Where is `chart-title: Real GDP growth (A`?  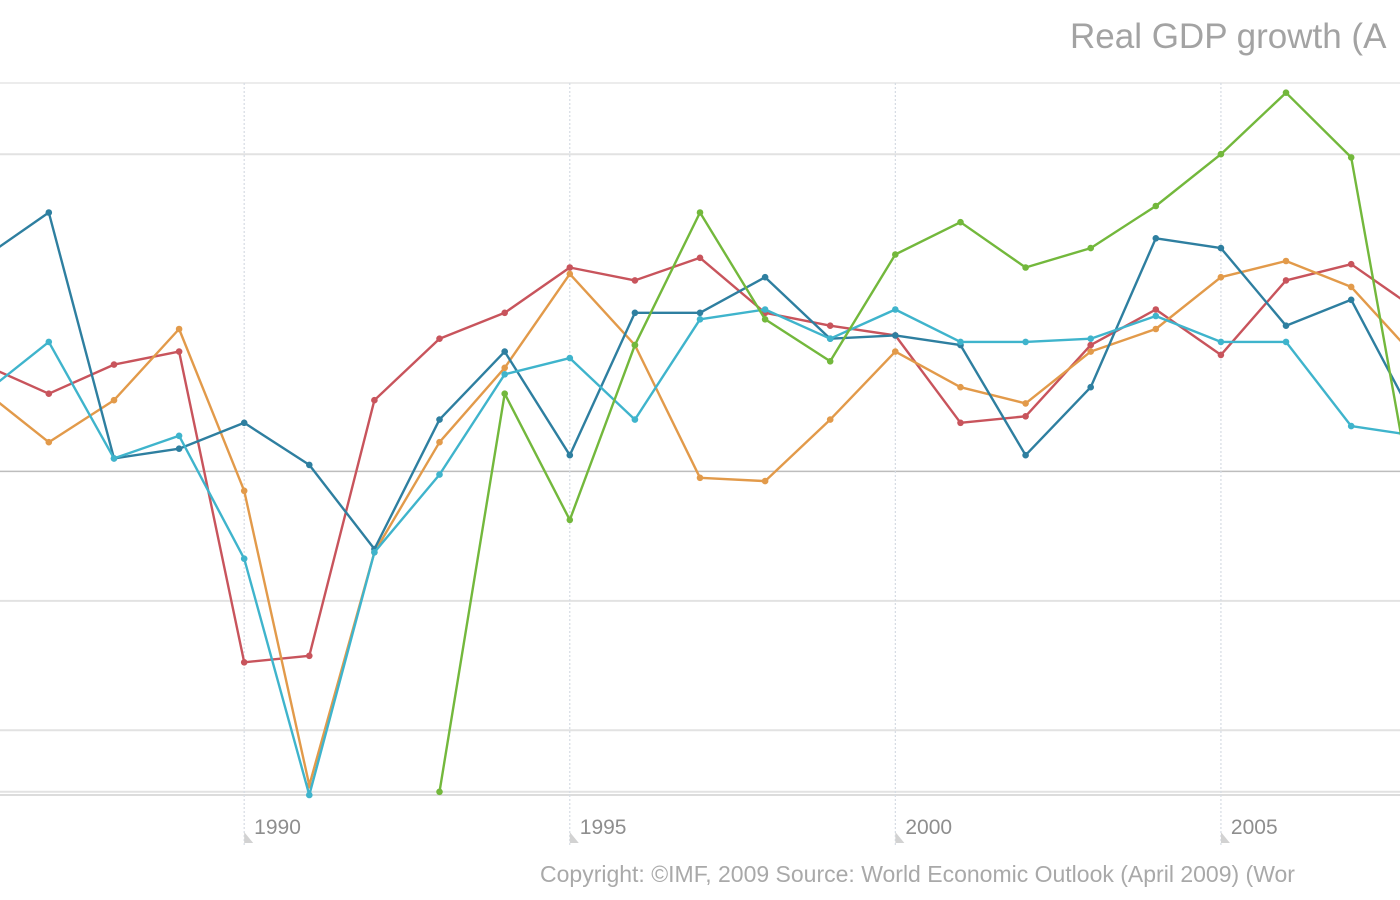 chart-title: Real GDP growth (A is located at coordinates (1228, 36).